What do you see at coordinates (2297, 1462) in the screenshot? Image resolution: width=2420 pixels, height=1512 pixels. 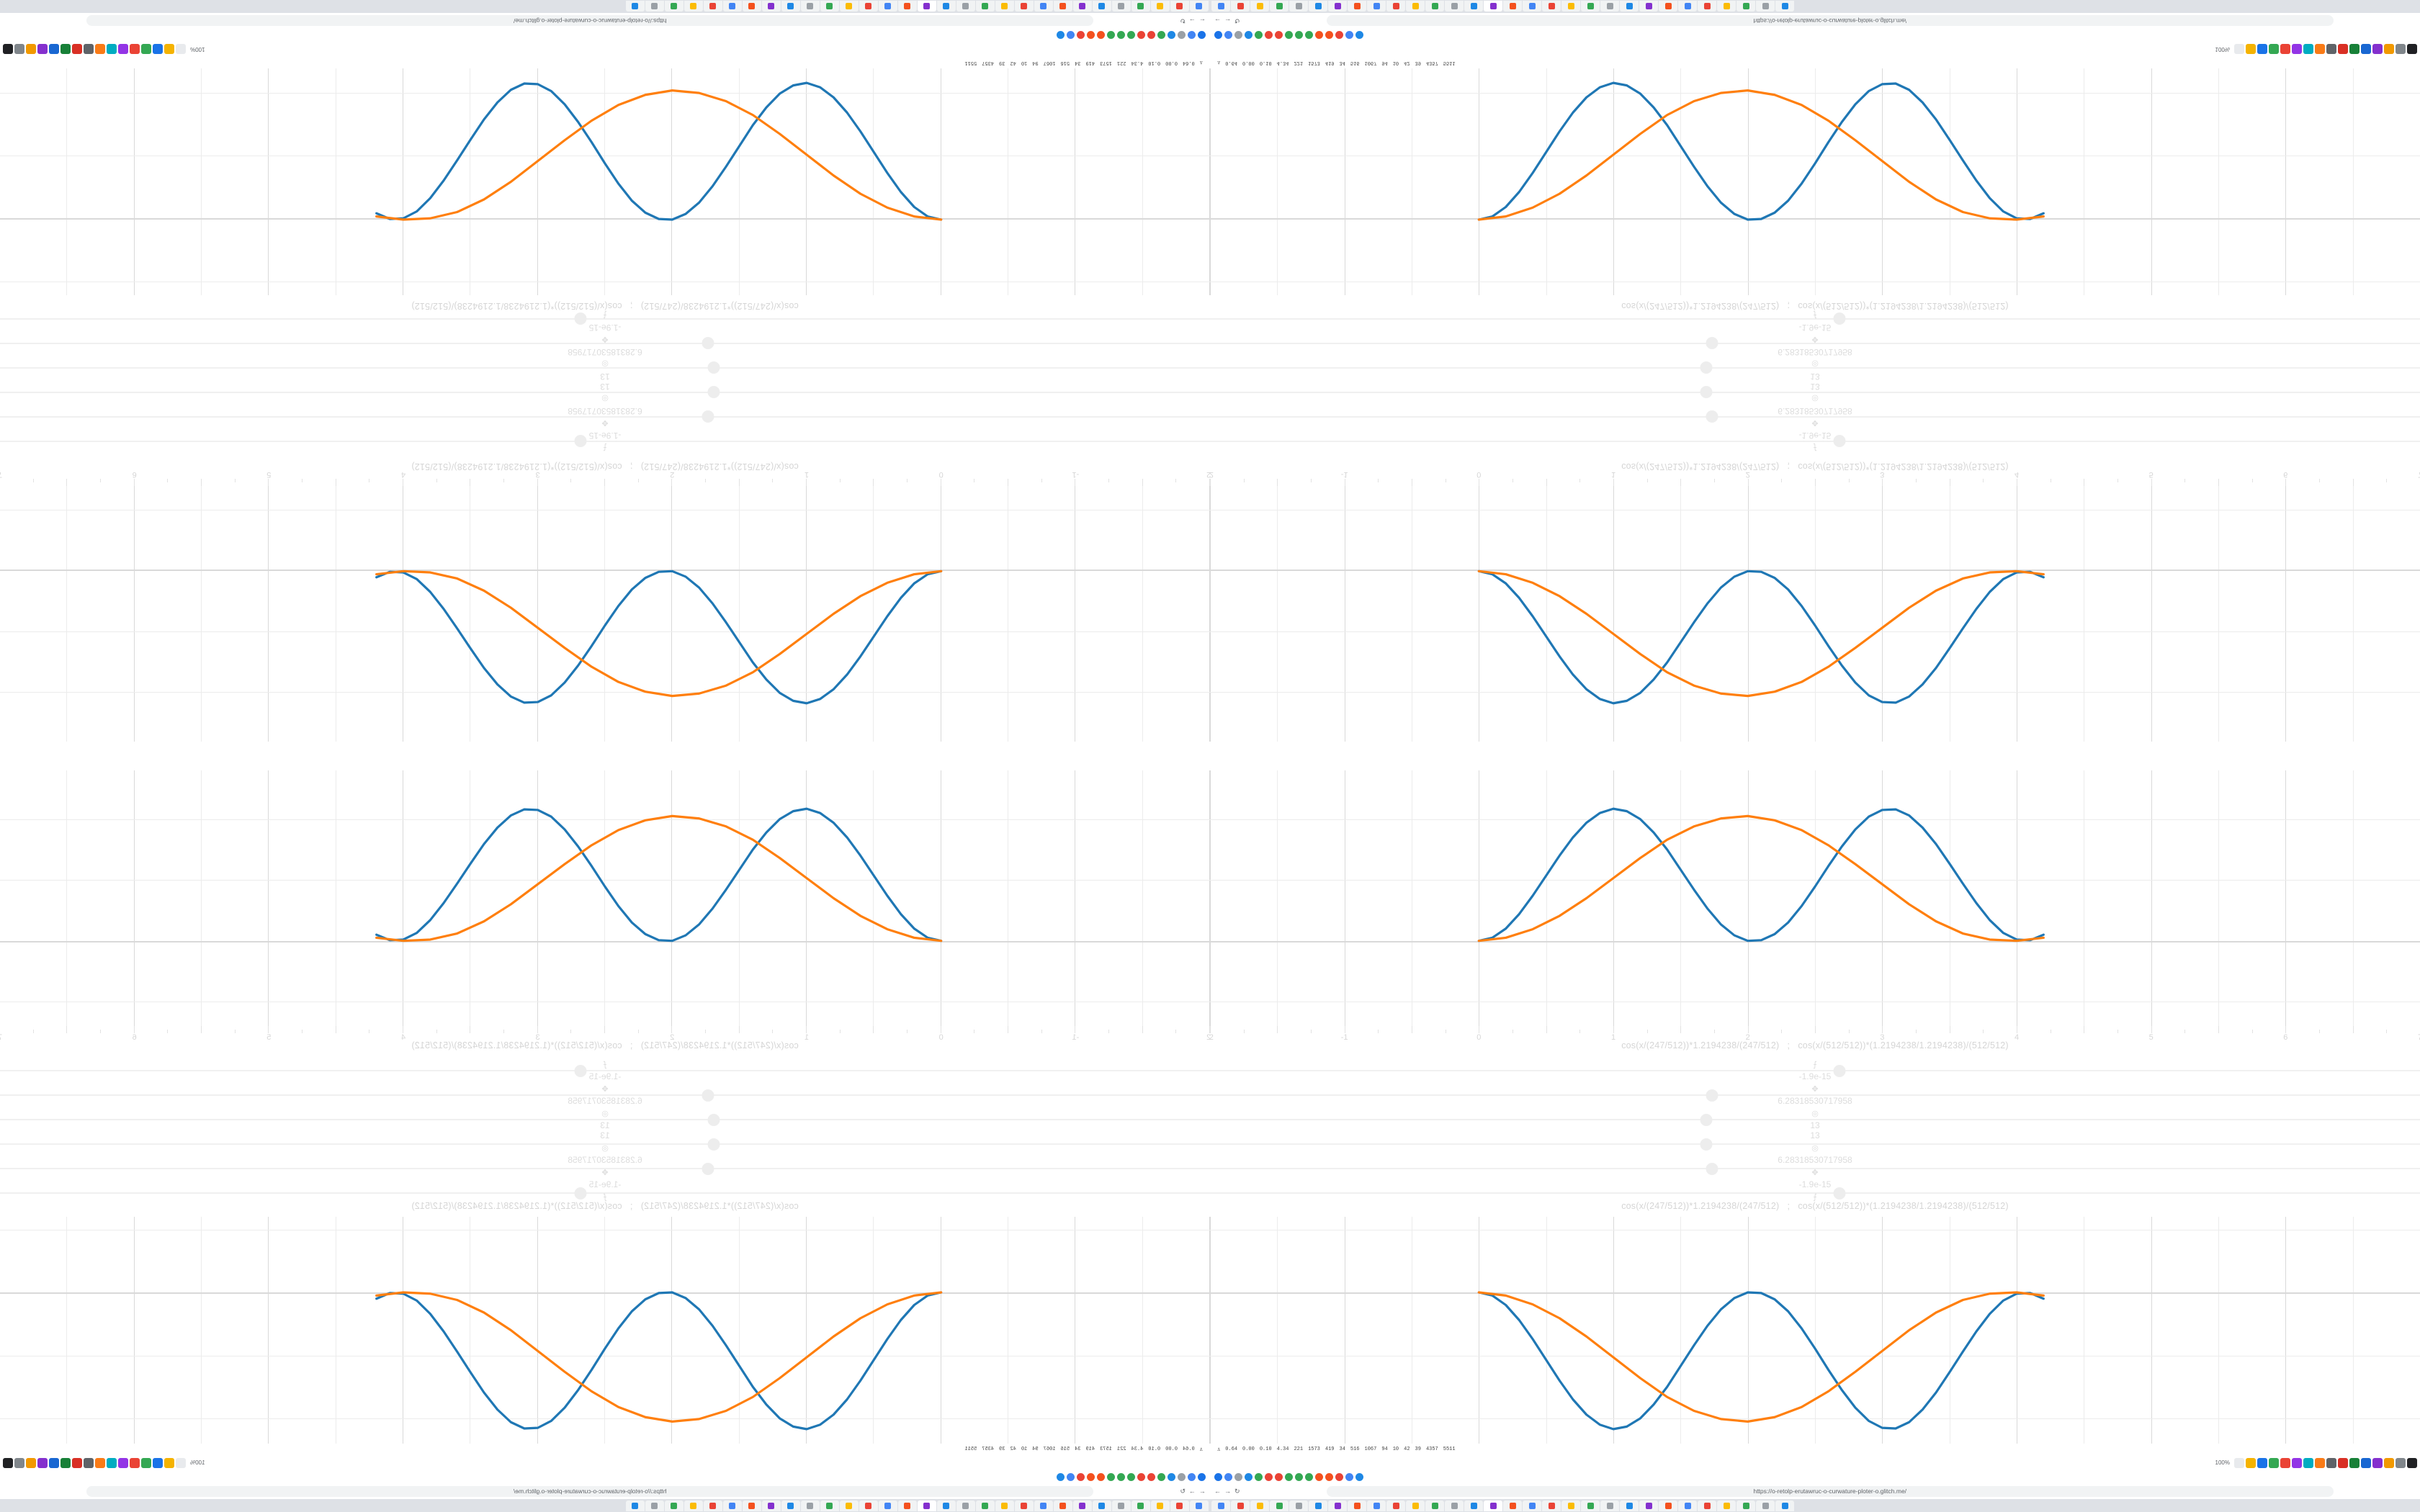 I see `download-arrow-icon` at bounding box center [2297, 1462].